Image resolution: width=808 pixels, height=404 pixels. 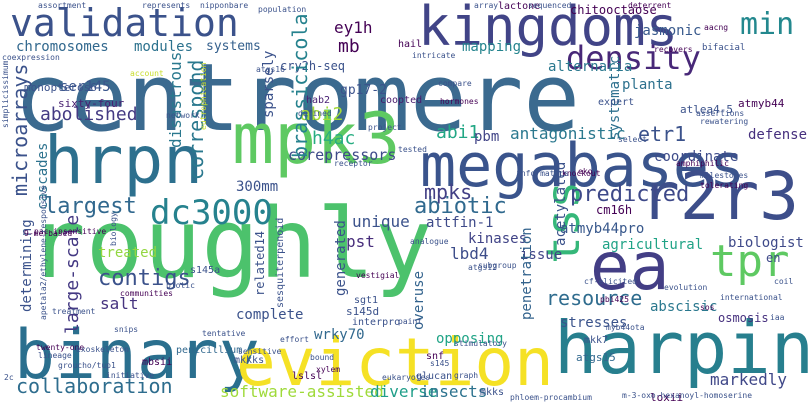 I want to click on word: deterrent, so click(x=650, y=5).